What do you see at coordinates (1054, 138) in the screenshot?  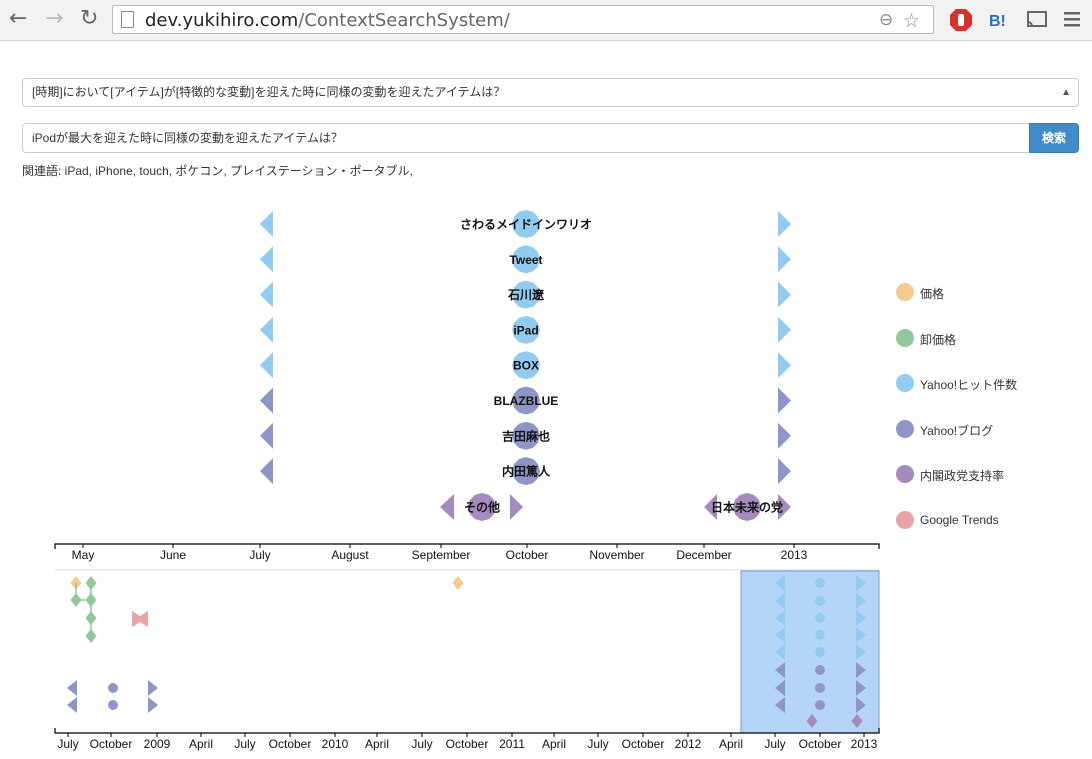 I see `search-button: 検索` at bounding box center [1054, 138].